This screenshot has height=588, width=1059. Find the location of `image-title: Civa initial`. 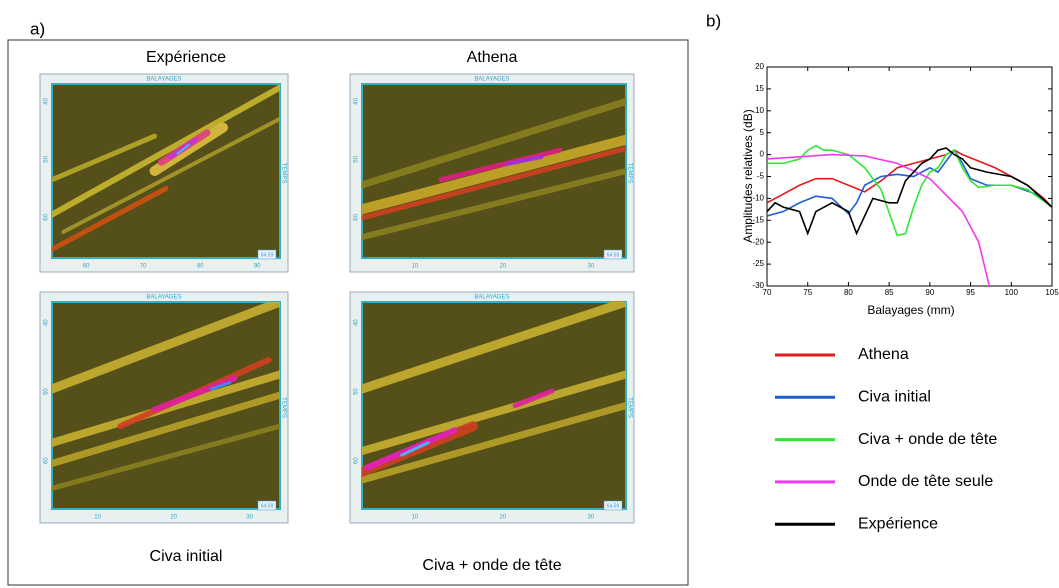

image-title: Civa initial is located at coordinates (186, 556).